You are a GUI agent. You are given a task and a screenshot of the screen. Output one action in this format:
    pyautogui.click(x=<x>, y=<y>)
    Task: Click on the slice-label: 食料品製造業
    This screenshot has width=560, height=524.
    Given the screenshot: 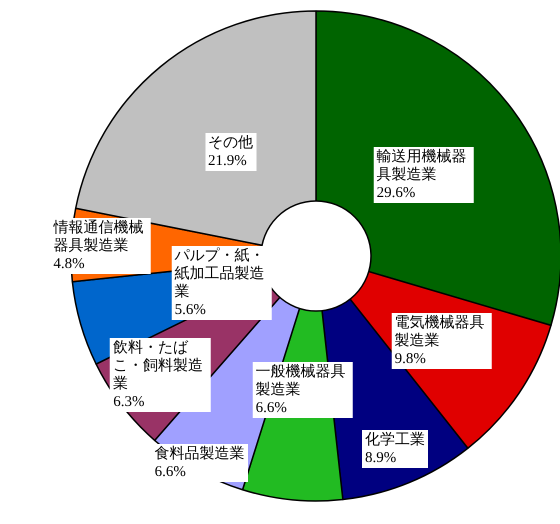 What is the action you would take?
    pyautogui.click(x=199, y=454)
    